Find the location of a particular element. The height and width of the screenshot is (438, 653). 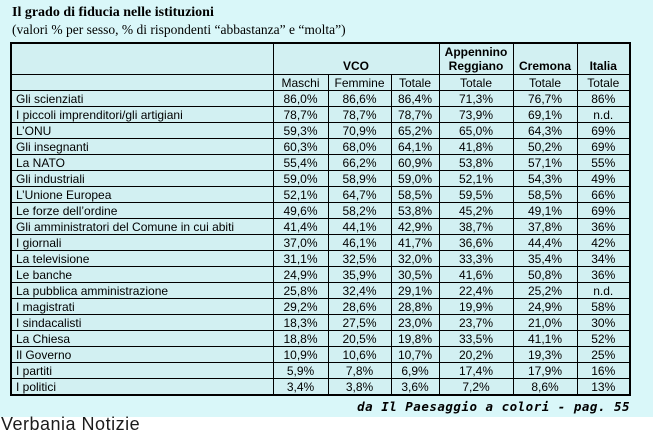

row-value: 57,1% is located at coordinates (545, 162).